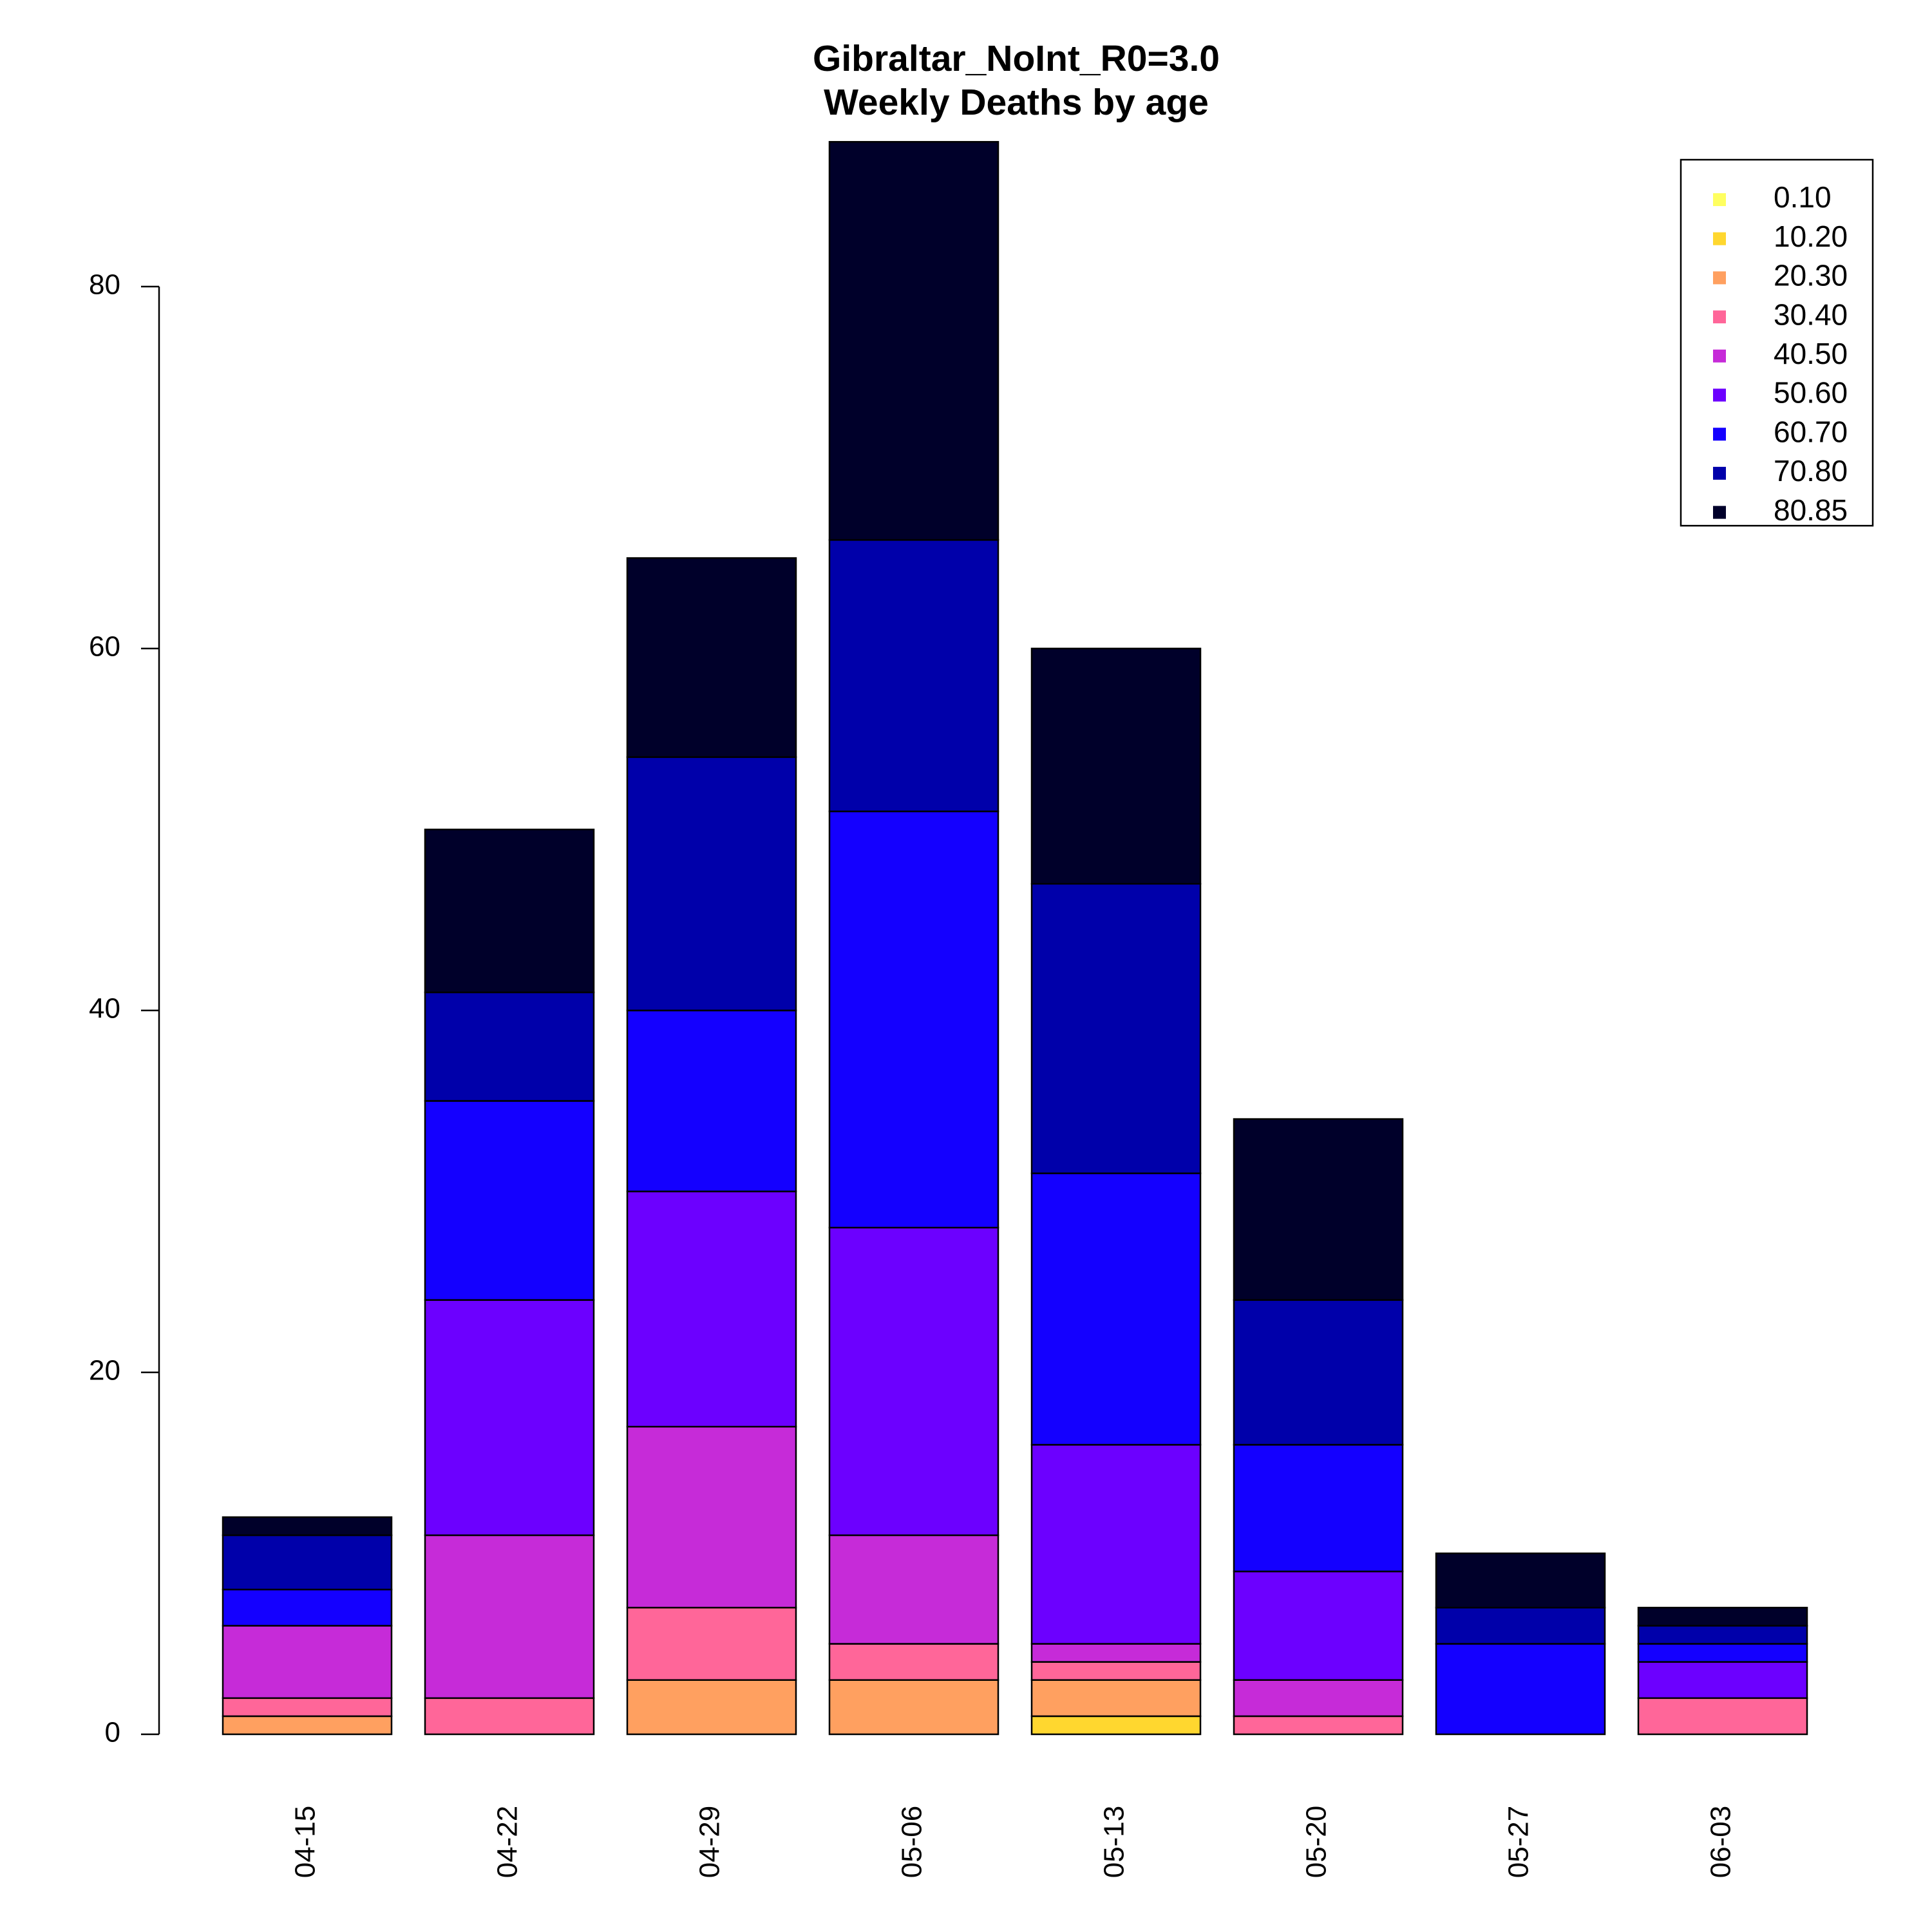  What do you see at coordinates (1811, 237) in the screenshot?
I see `legend-label: 10.20` at bounding box center [1811, 237].